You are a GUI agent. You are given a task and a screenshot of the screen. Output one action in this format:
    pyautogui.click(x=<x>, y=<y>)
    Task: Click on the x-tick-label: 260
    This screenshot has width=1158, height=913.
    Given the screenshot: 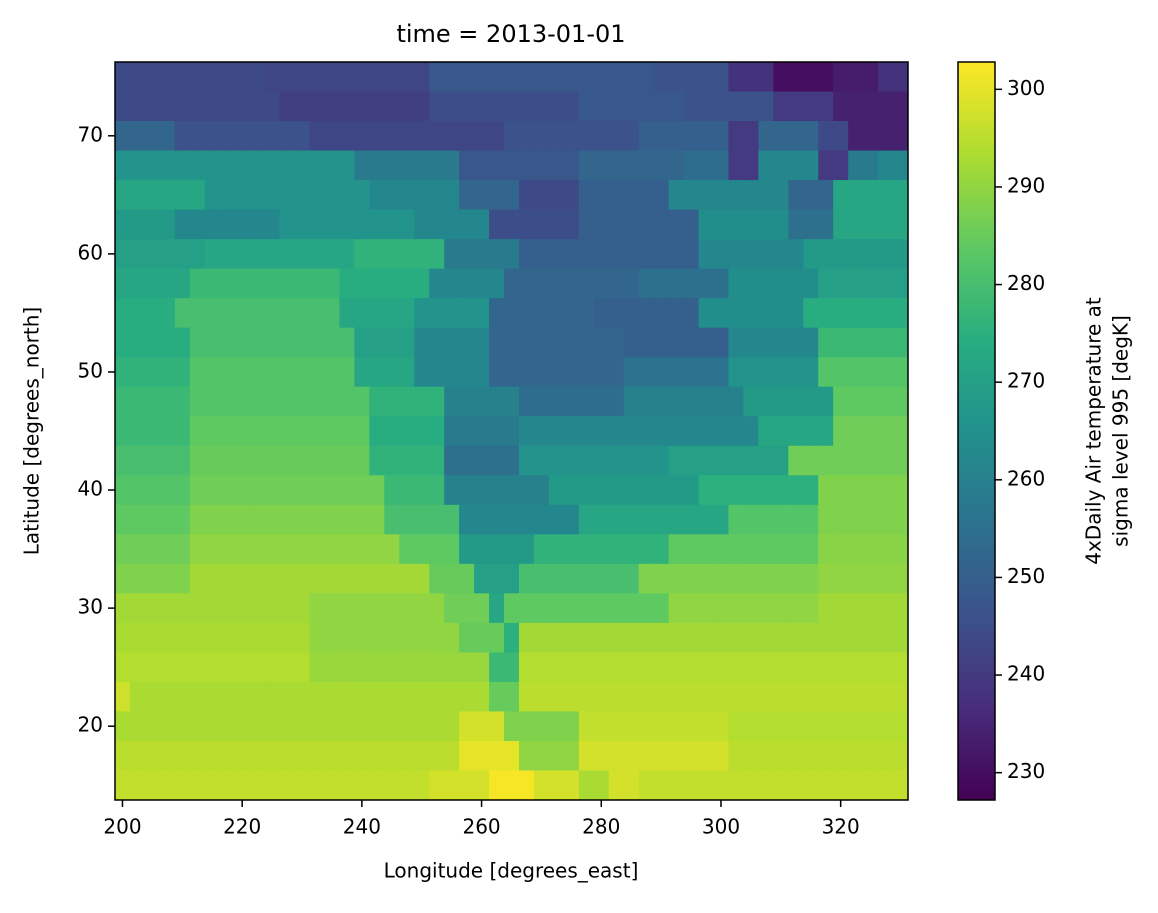 What is the action you would take?
    pyautogui.click(x=481, y=827)
    